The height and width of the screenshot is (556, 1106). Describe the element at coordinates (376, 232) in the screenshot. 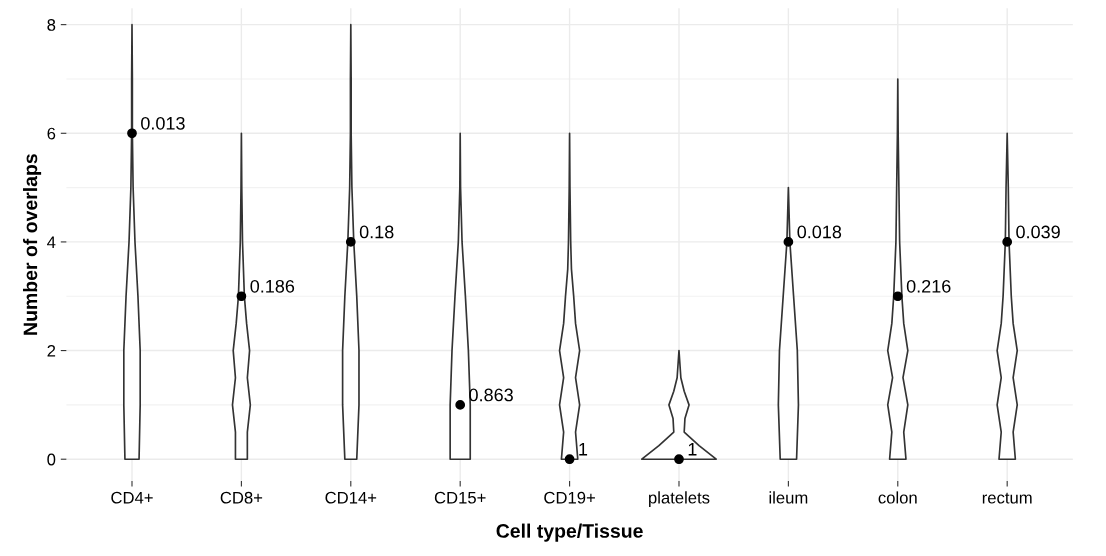

I see `annotation: 0.18` at that location.